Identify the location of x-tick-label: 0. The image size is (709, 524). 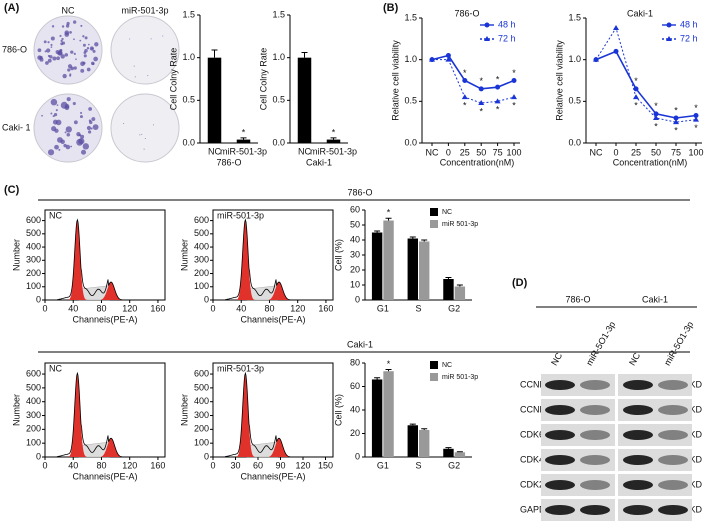
(448, 152).